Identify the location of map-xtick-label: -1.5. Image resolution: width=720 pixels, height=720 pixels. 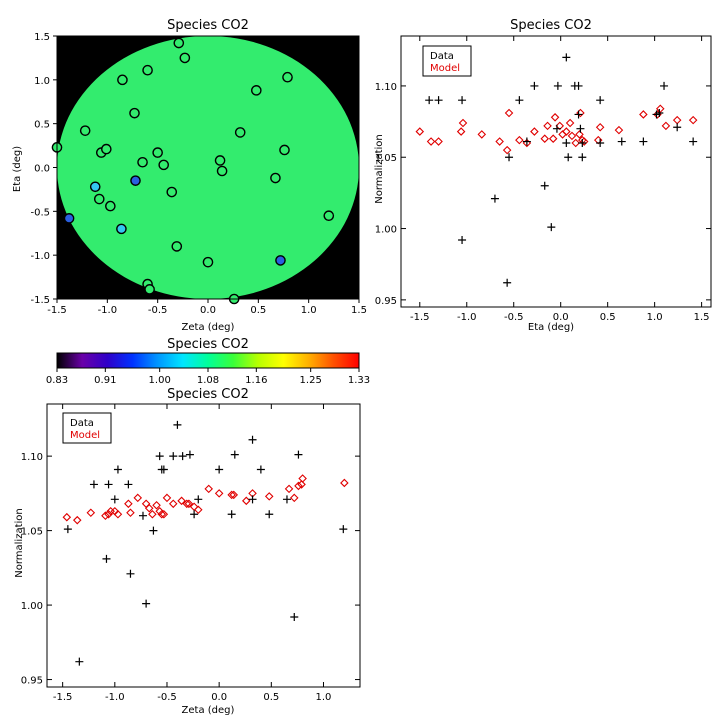
(57, 310).